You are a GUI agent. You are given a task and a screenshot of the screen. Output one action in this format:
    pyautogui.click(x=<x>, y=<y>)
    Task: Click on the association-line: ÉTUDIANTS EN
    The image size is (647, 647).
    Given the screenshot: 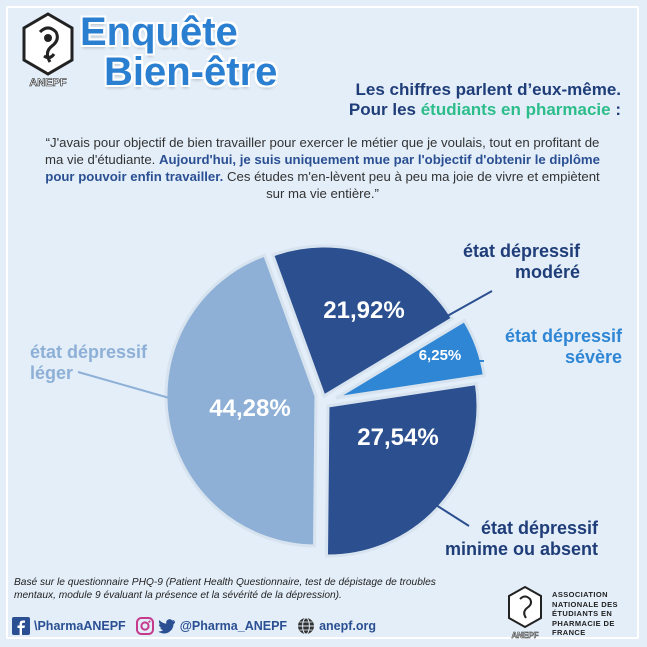 What is the action you would take?
    pyautogui.click(x=582, y=613)
    